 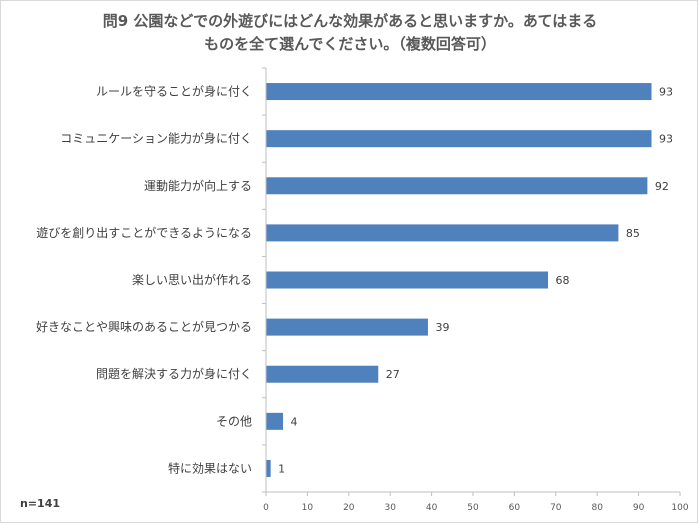 I want to click on category-label: 遊びを創り出すことができるようになる, so click(x=144, y=232).